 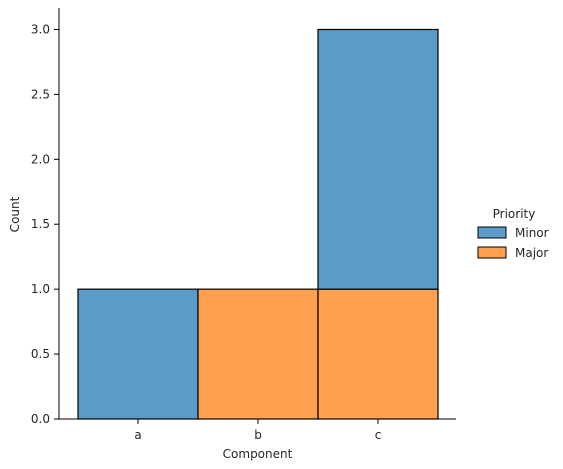 What do you see at coordinates (40, 29) in the screenshot?
I see `y-tick-label: 3.0` at bounding box center [40, 29].